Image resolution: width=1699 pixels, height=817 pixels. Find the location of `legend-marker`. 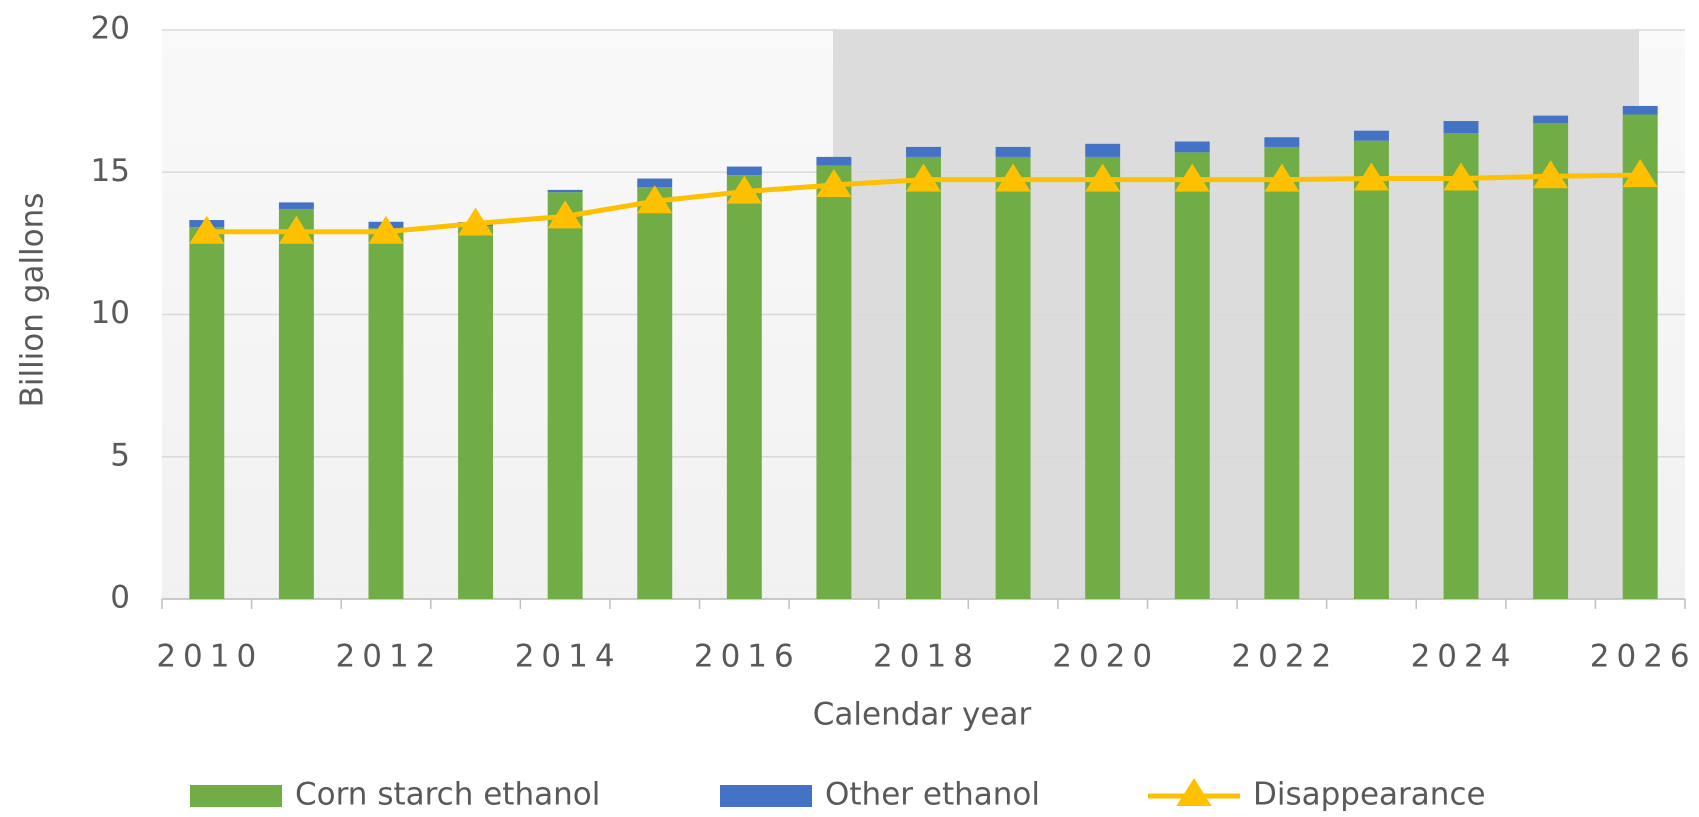

legend-marker is located at coordinates (1194, 792).